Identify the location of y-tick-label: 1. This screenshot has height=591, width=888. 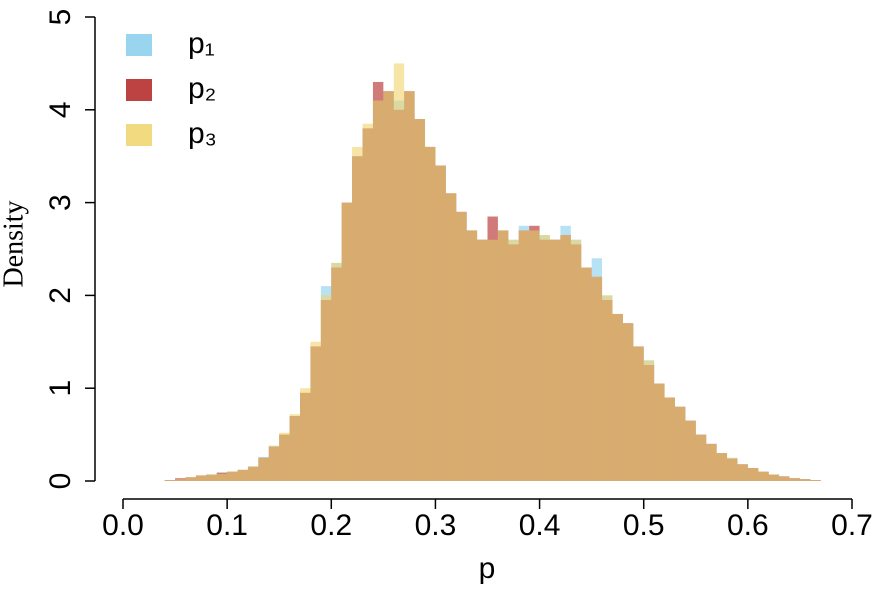
(60, 388).